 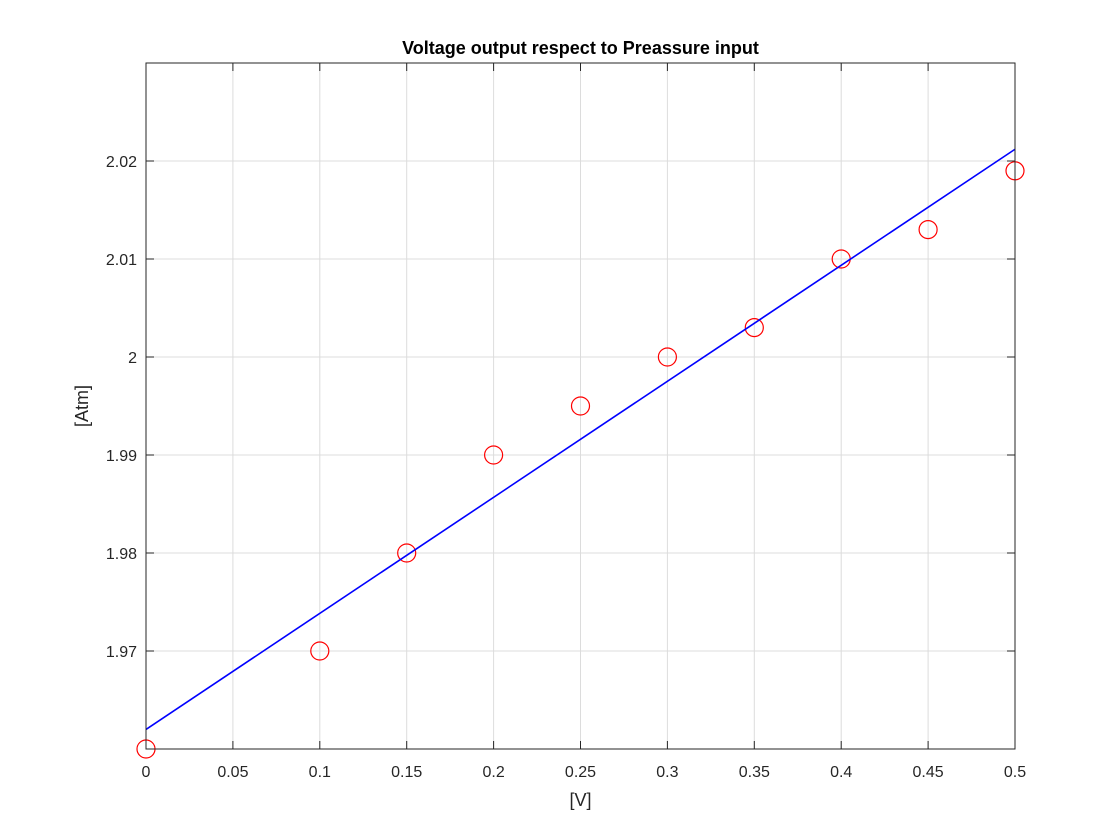 What do you see at coordinates (232, 772) in the screenshot?
I see `x-tick-label: 0.05` at bounding box center [232, 772].